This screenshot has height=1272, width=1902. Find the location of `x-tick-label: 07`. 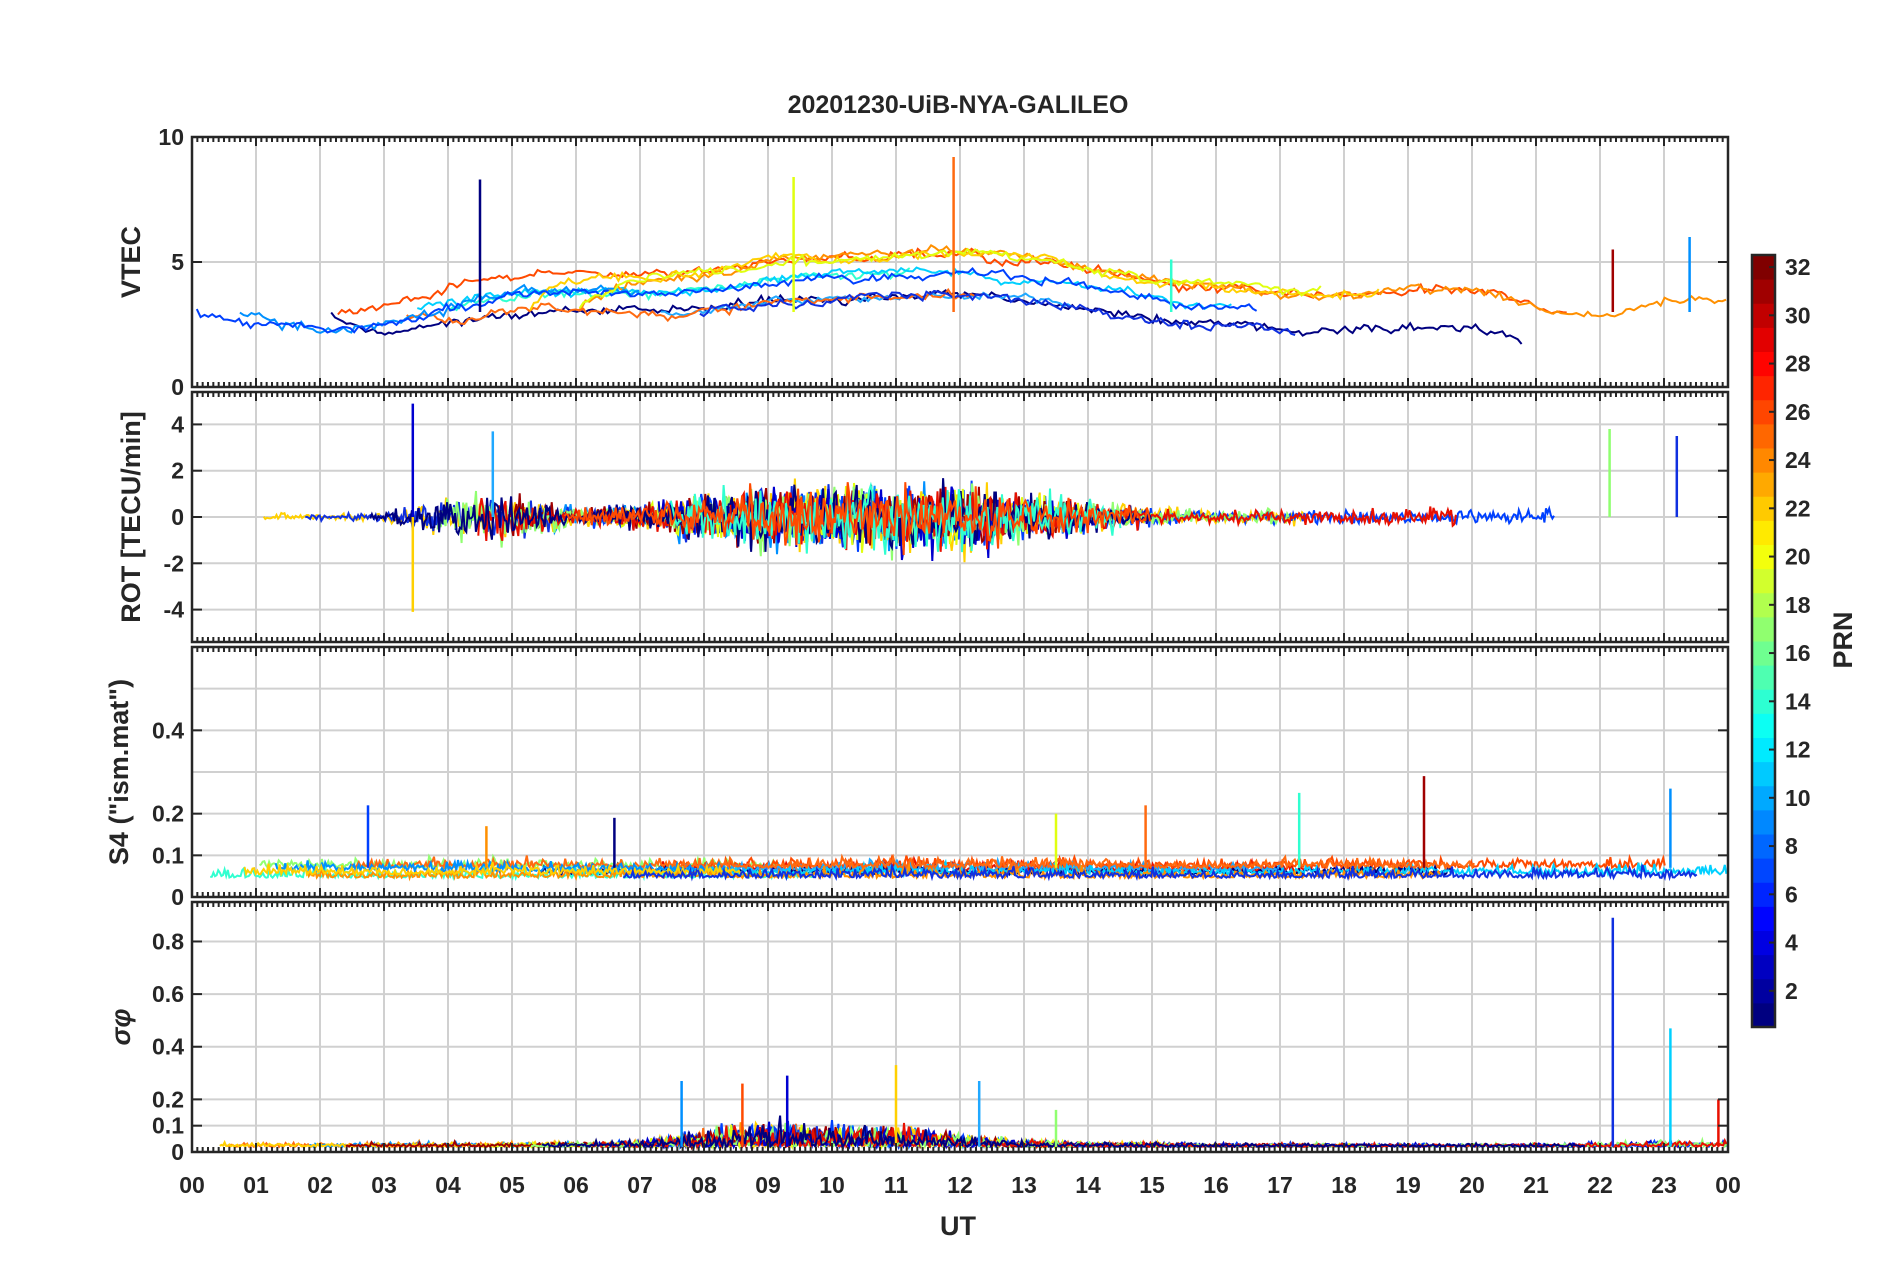

x-tick-label: 07 is located at coordinates (640, 1185).